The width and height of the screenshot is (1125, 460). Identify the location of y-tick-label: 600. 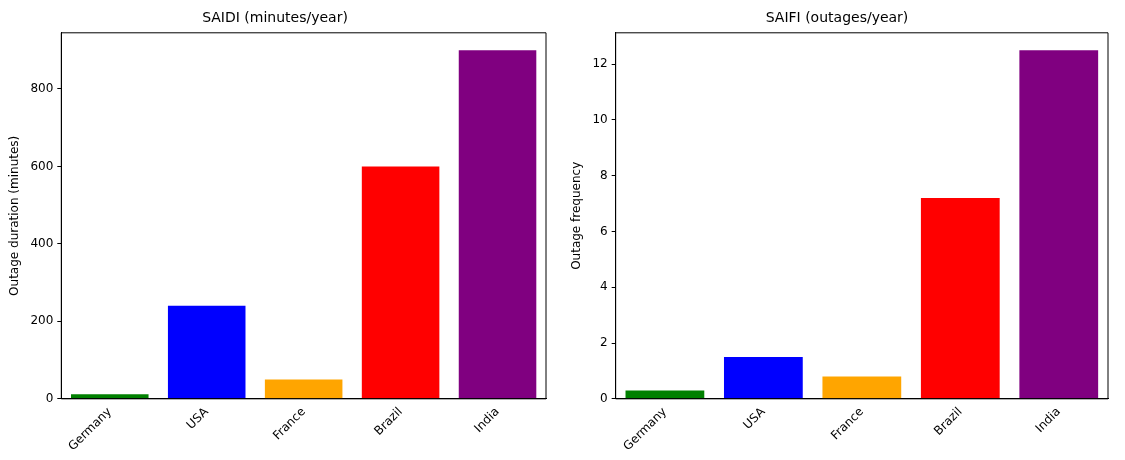
(42, 165).